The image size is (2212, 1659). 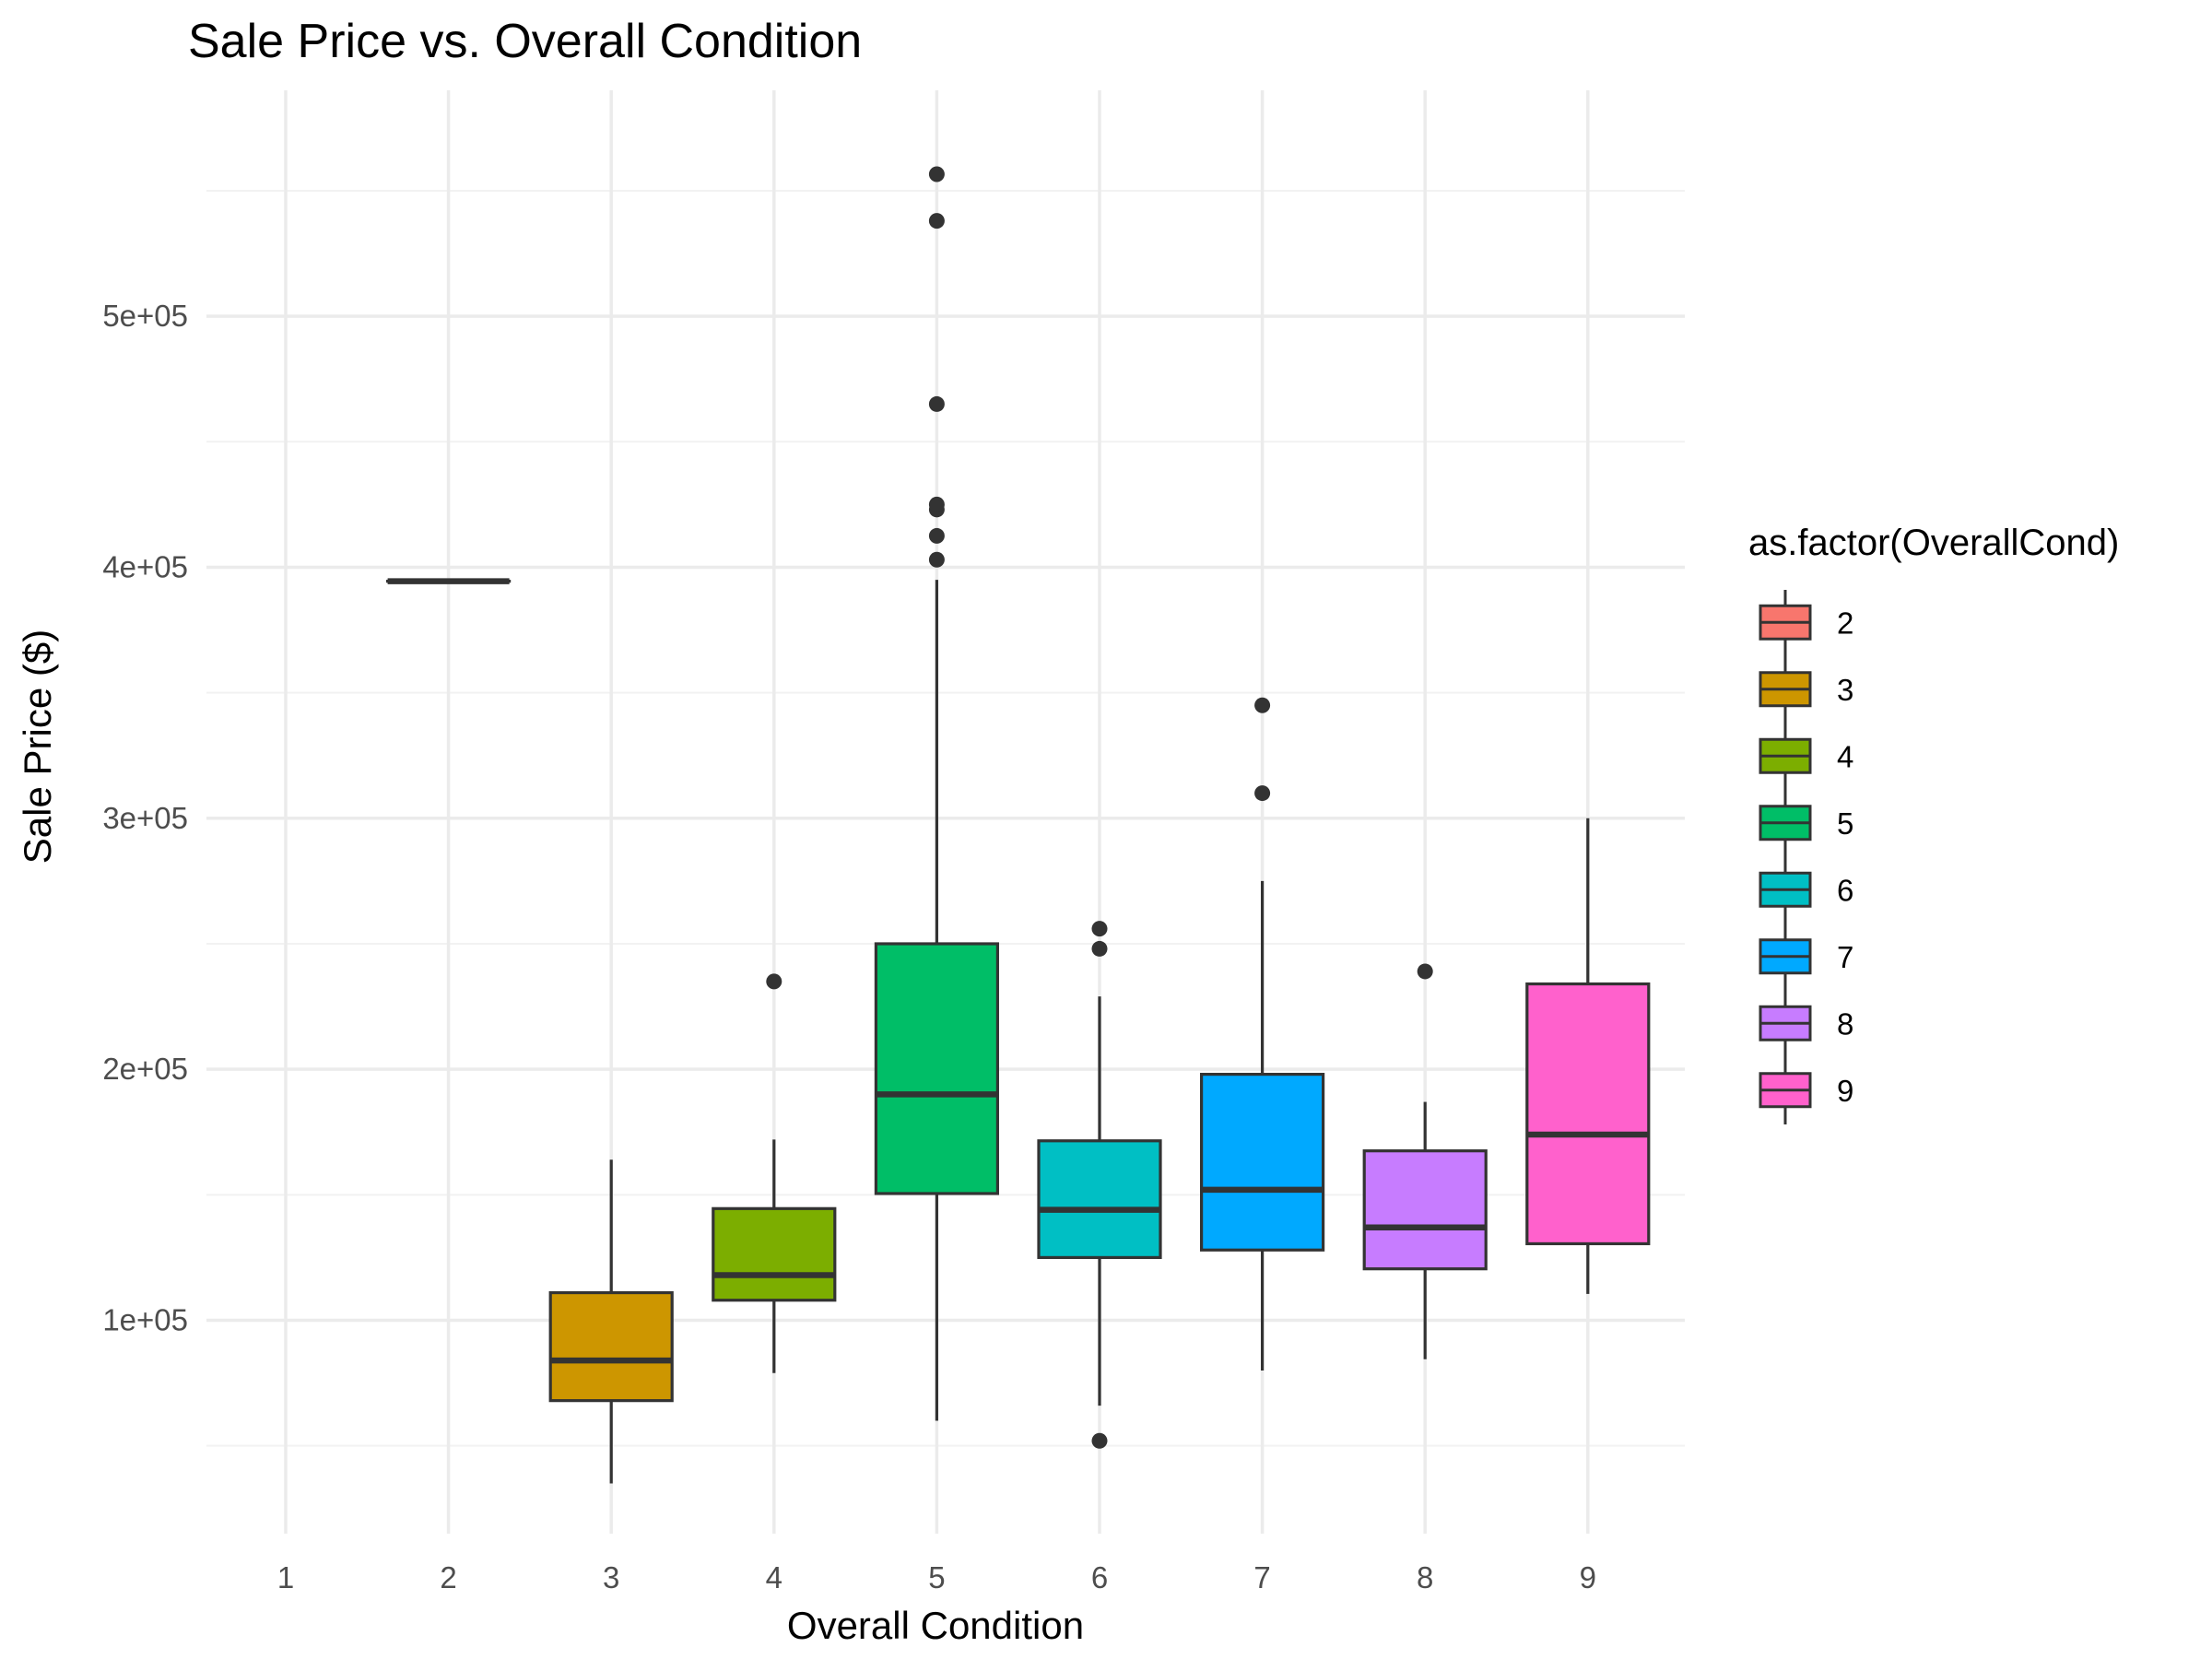 I want to click on legend-label: 7, so click(x=1845, y=957).